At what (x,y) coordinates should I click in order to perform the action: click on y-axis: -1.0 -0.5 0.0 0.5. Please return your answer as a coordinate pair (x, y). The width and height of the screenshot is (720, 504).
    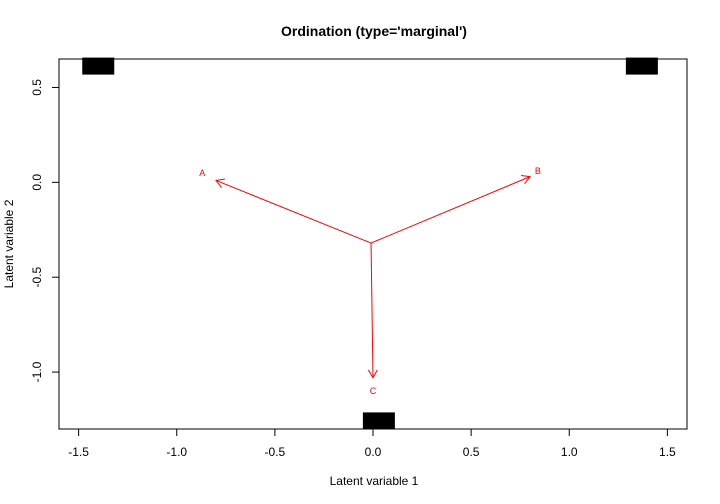
    Looking at the image, I should click on (45, 230).